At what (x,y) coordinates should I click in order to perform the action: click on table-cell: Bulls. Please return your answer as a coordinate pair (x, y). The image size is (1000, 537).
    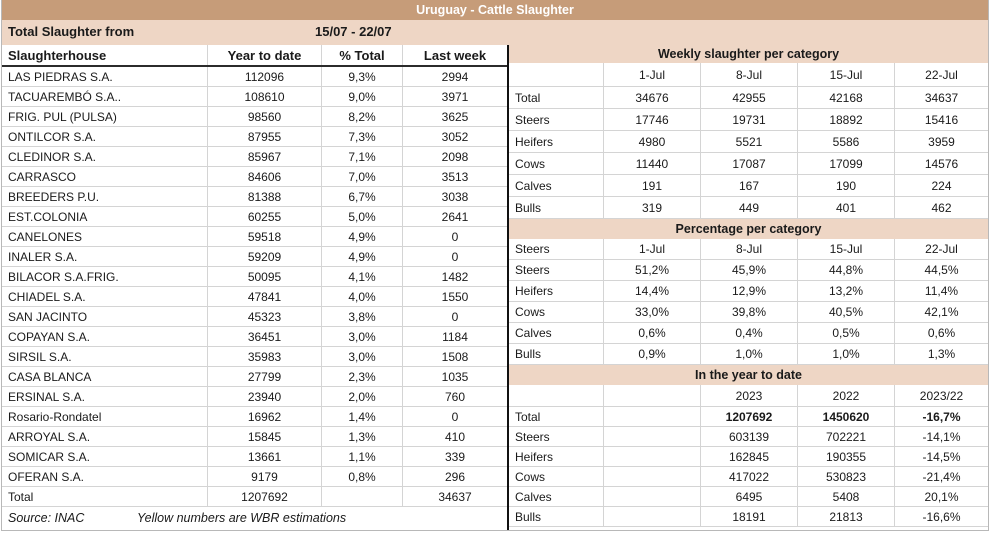
    Looking at the image, I should click on (528, 516).